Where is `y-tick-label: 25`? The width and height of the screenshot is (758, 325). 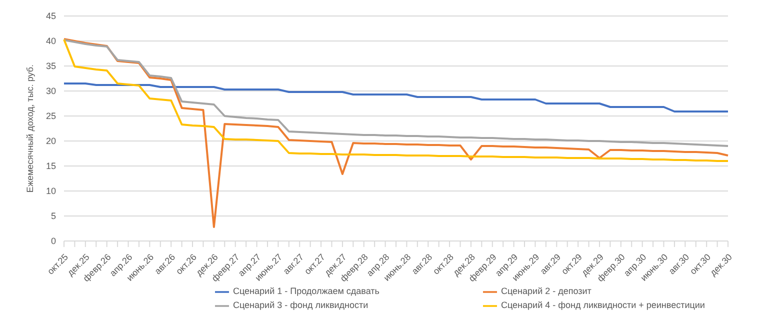 y-tick-label: 25 is located at coordinates (51, 116).